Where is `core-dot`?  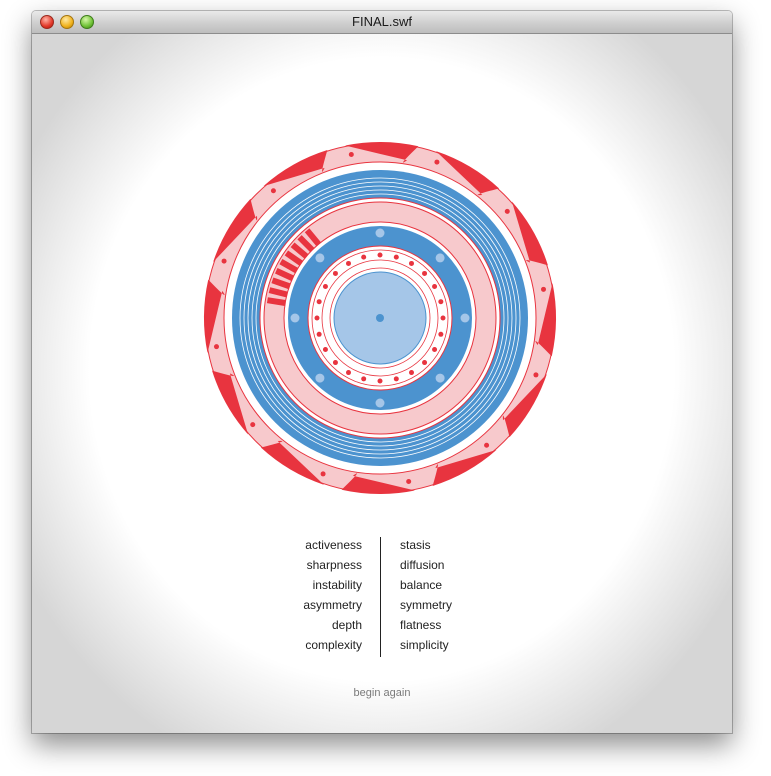
core-dot is located at coordinates (380, 318).